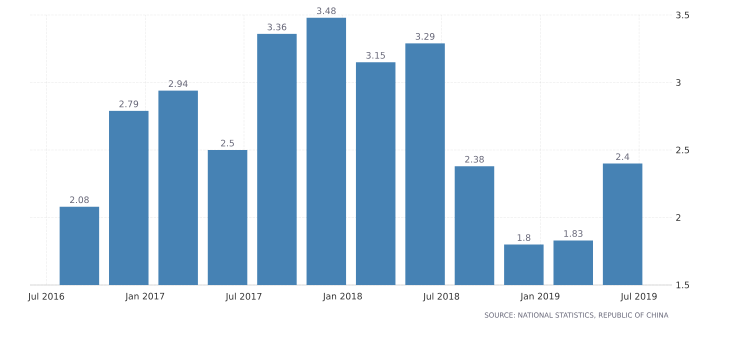 This screenshot has height=340, width=730. Describe the element at coordinates (524, 237) in the screenshot. I see `data-label: 1.8` at that location.